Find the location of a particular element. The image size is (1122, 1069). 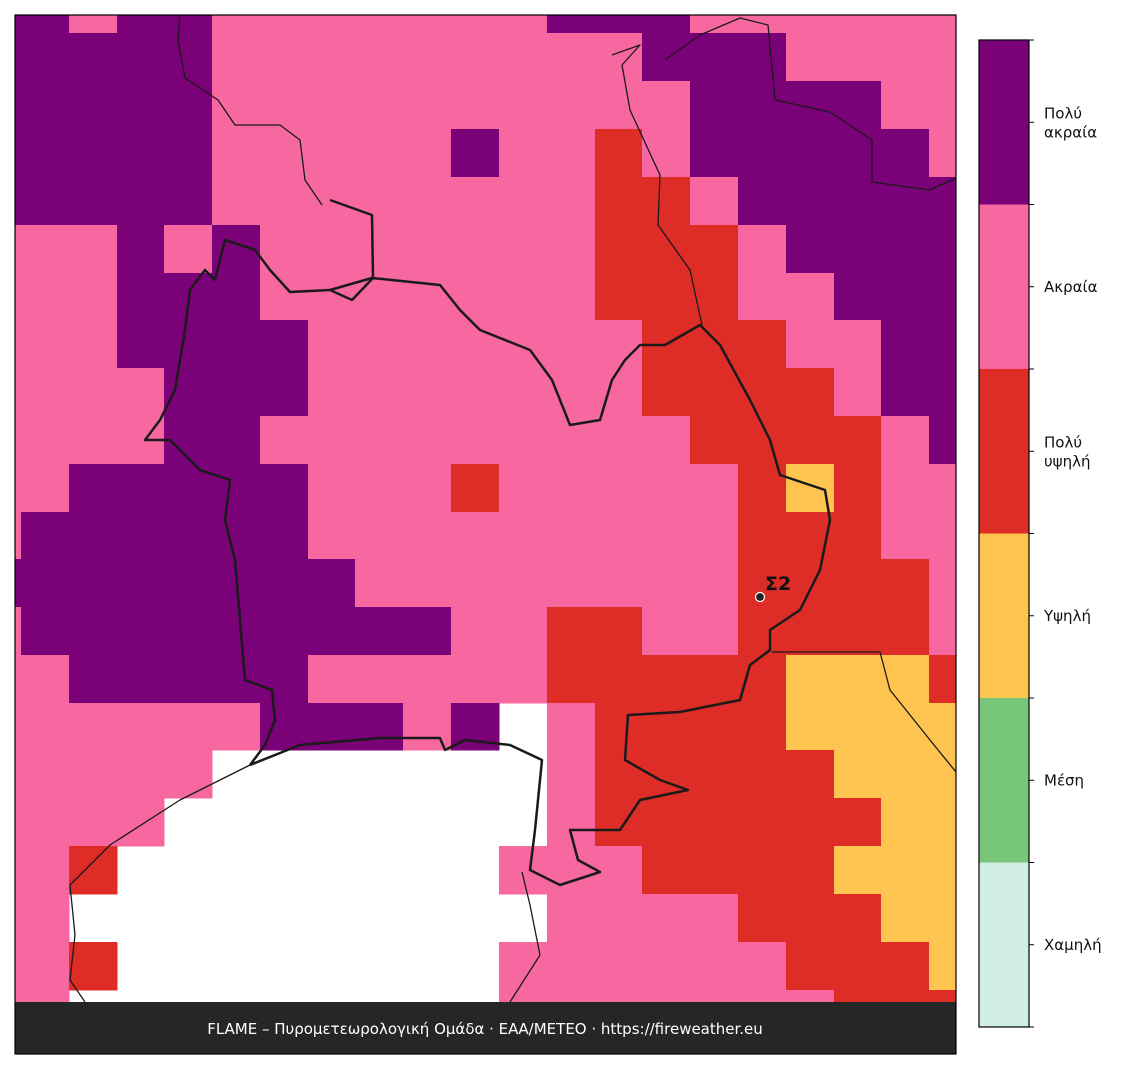

legend-label-line: Ακραία is located at coordinates (1071, 287).